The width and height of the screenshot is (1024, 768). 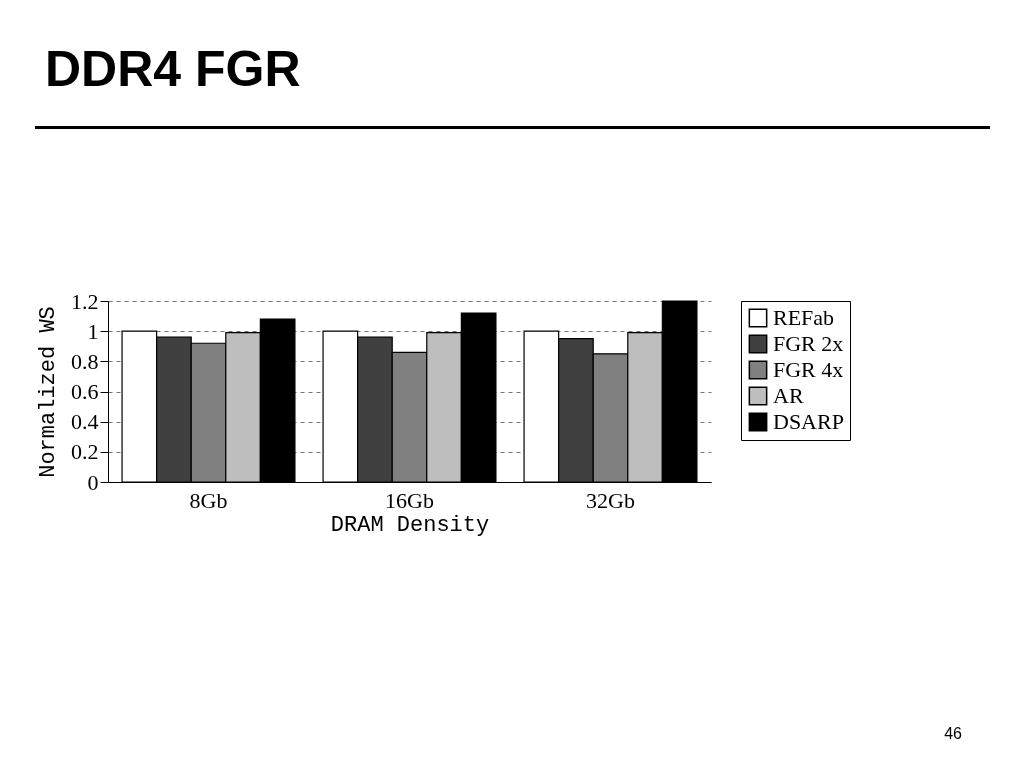 What do you see at coordinates (610, 500) in the screenshot?
I see `x-tick-label: 32Gb` at bounding box center [610, 500].